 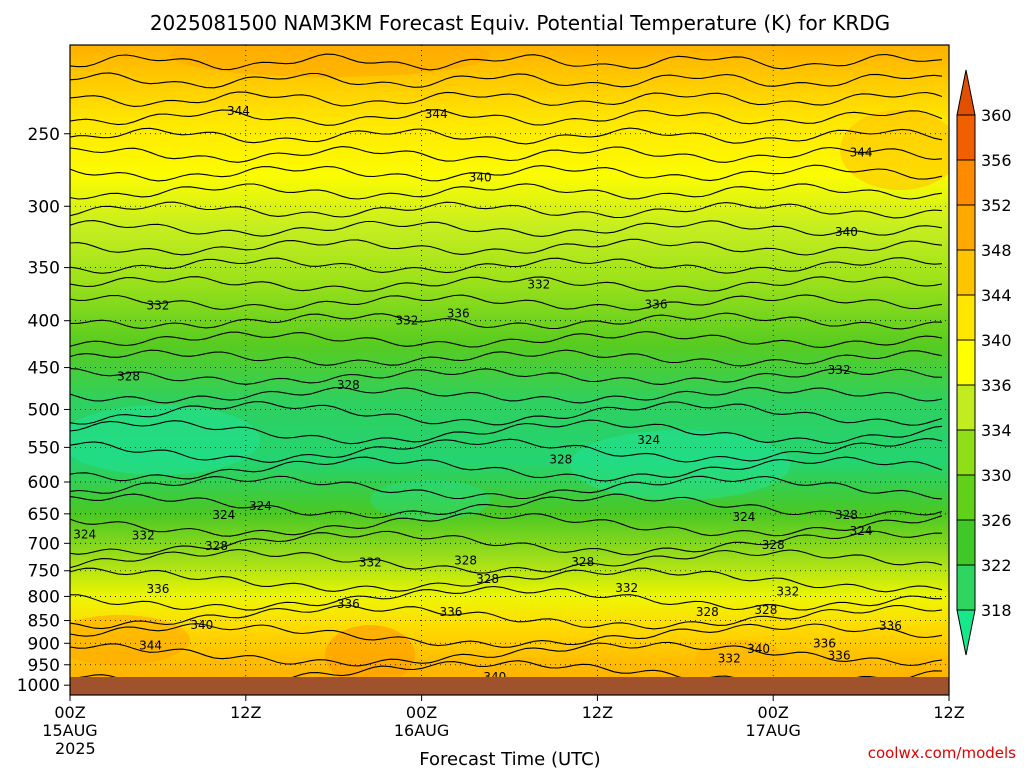 What do you see at coordinates (996, 520) in the screenshot?
I see `colorbar-label: 326` at bounding box center [996, 520].